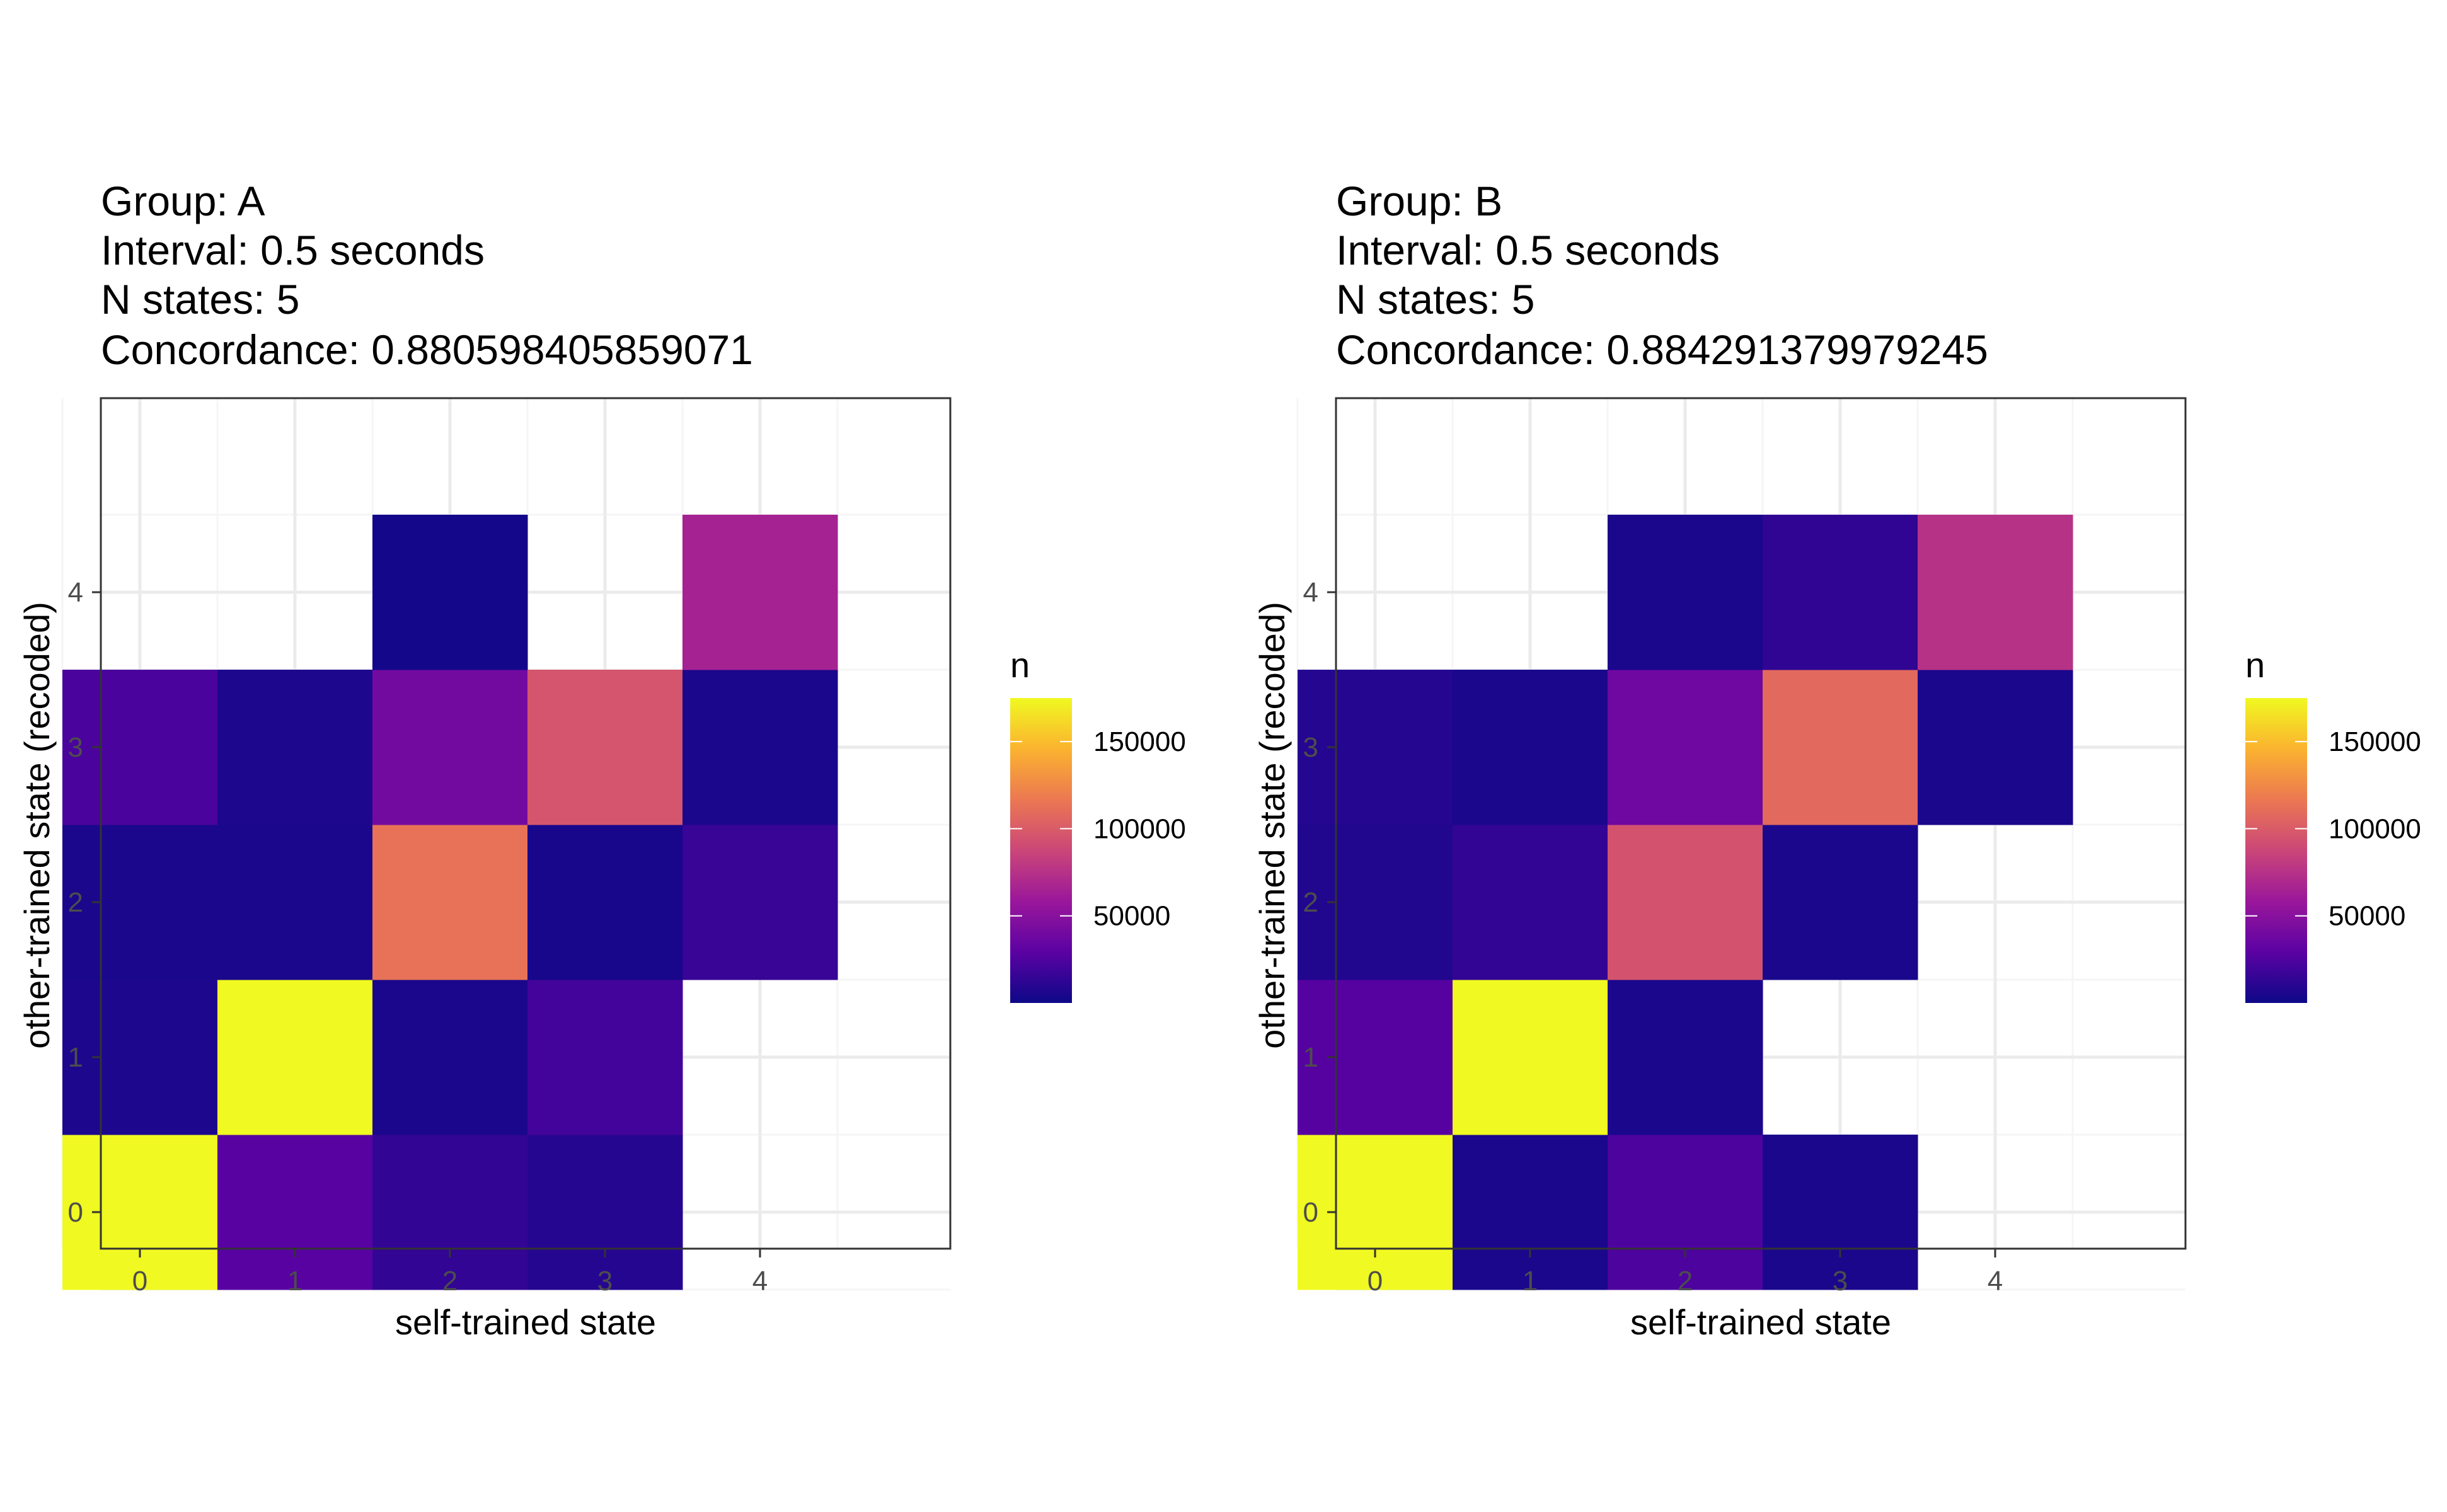  Describe the element at coordinates (1662, 349) in the screenshot. I see `chart-title-line-4: Concordance: 0.884291379979245` at that location.